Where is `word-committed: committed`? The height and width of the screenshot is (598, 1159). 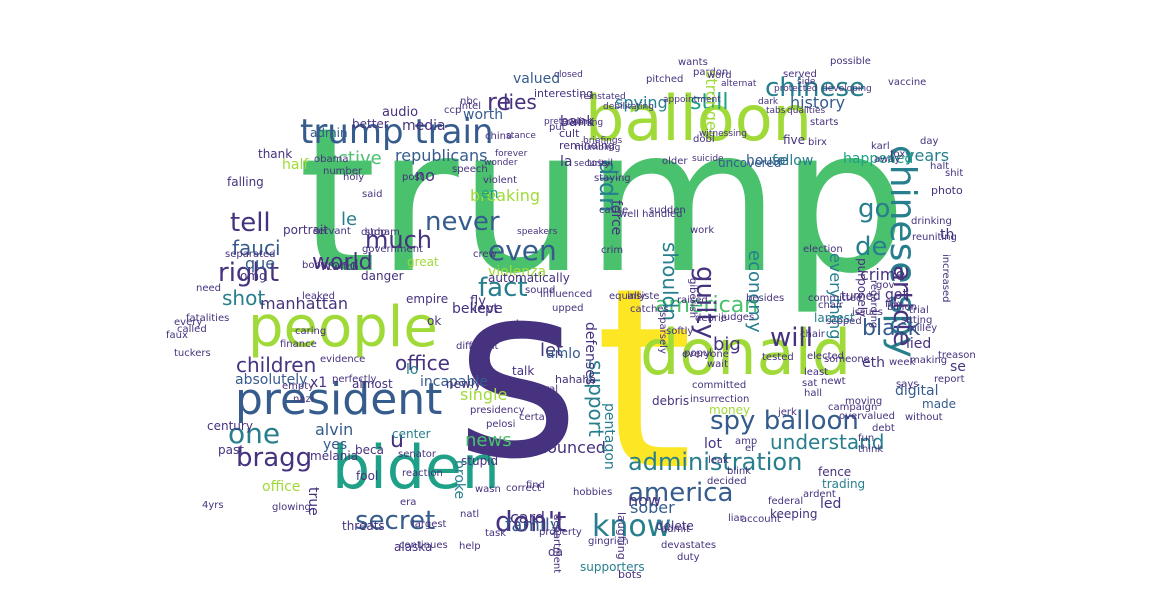 word-committed: committed is located at coordinates (719, 385).